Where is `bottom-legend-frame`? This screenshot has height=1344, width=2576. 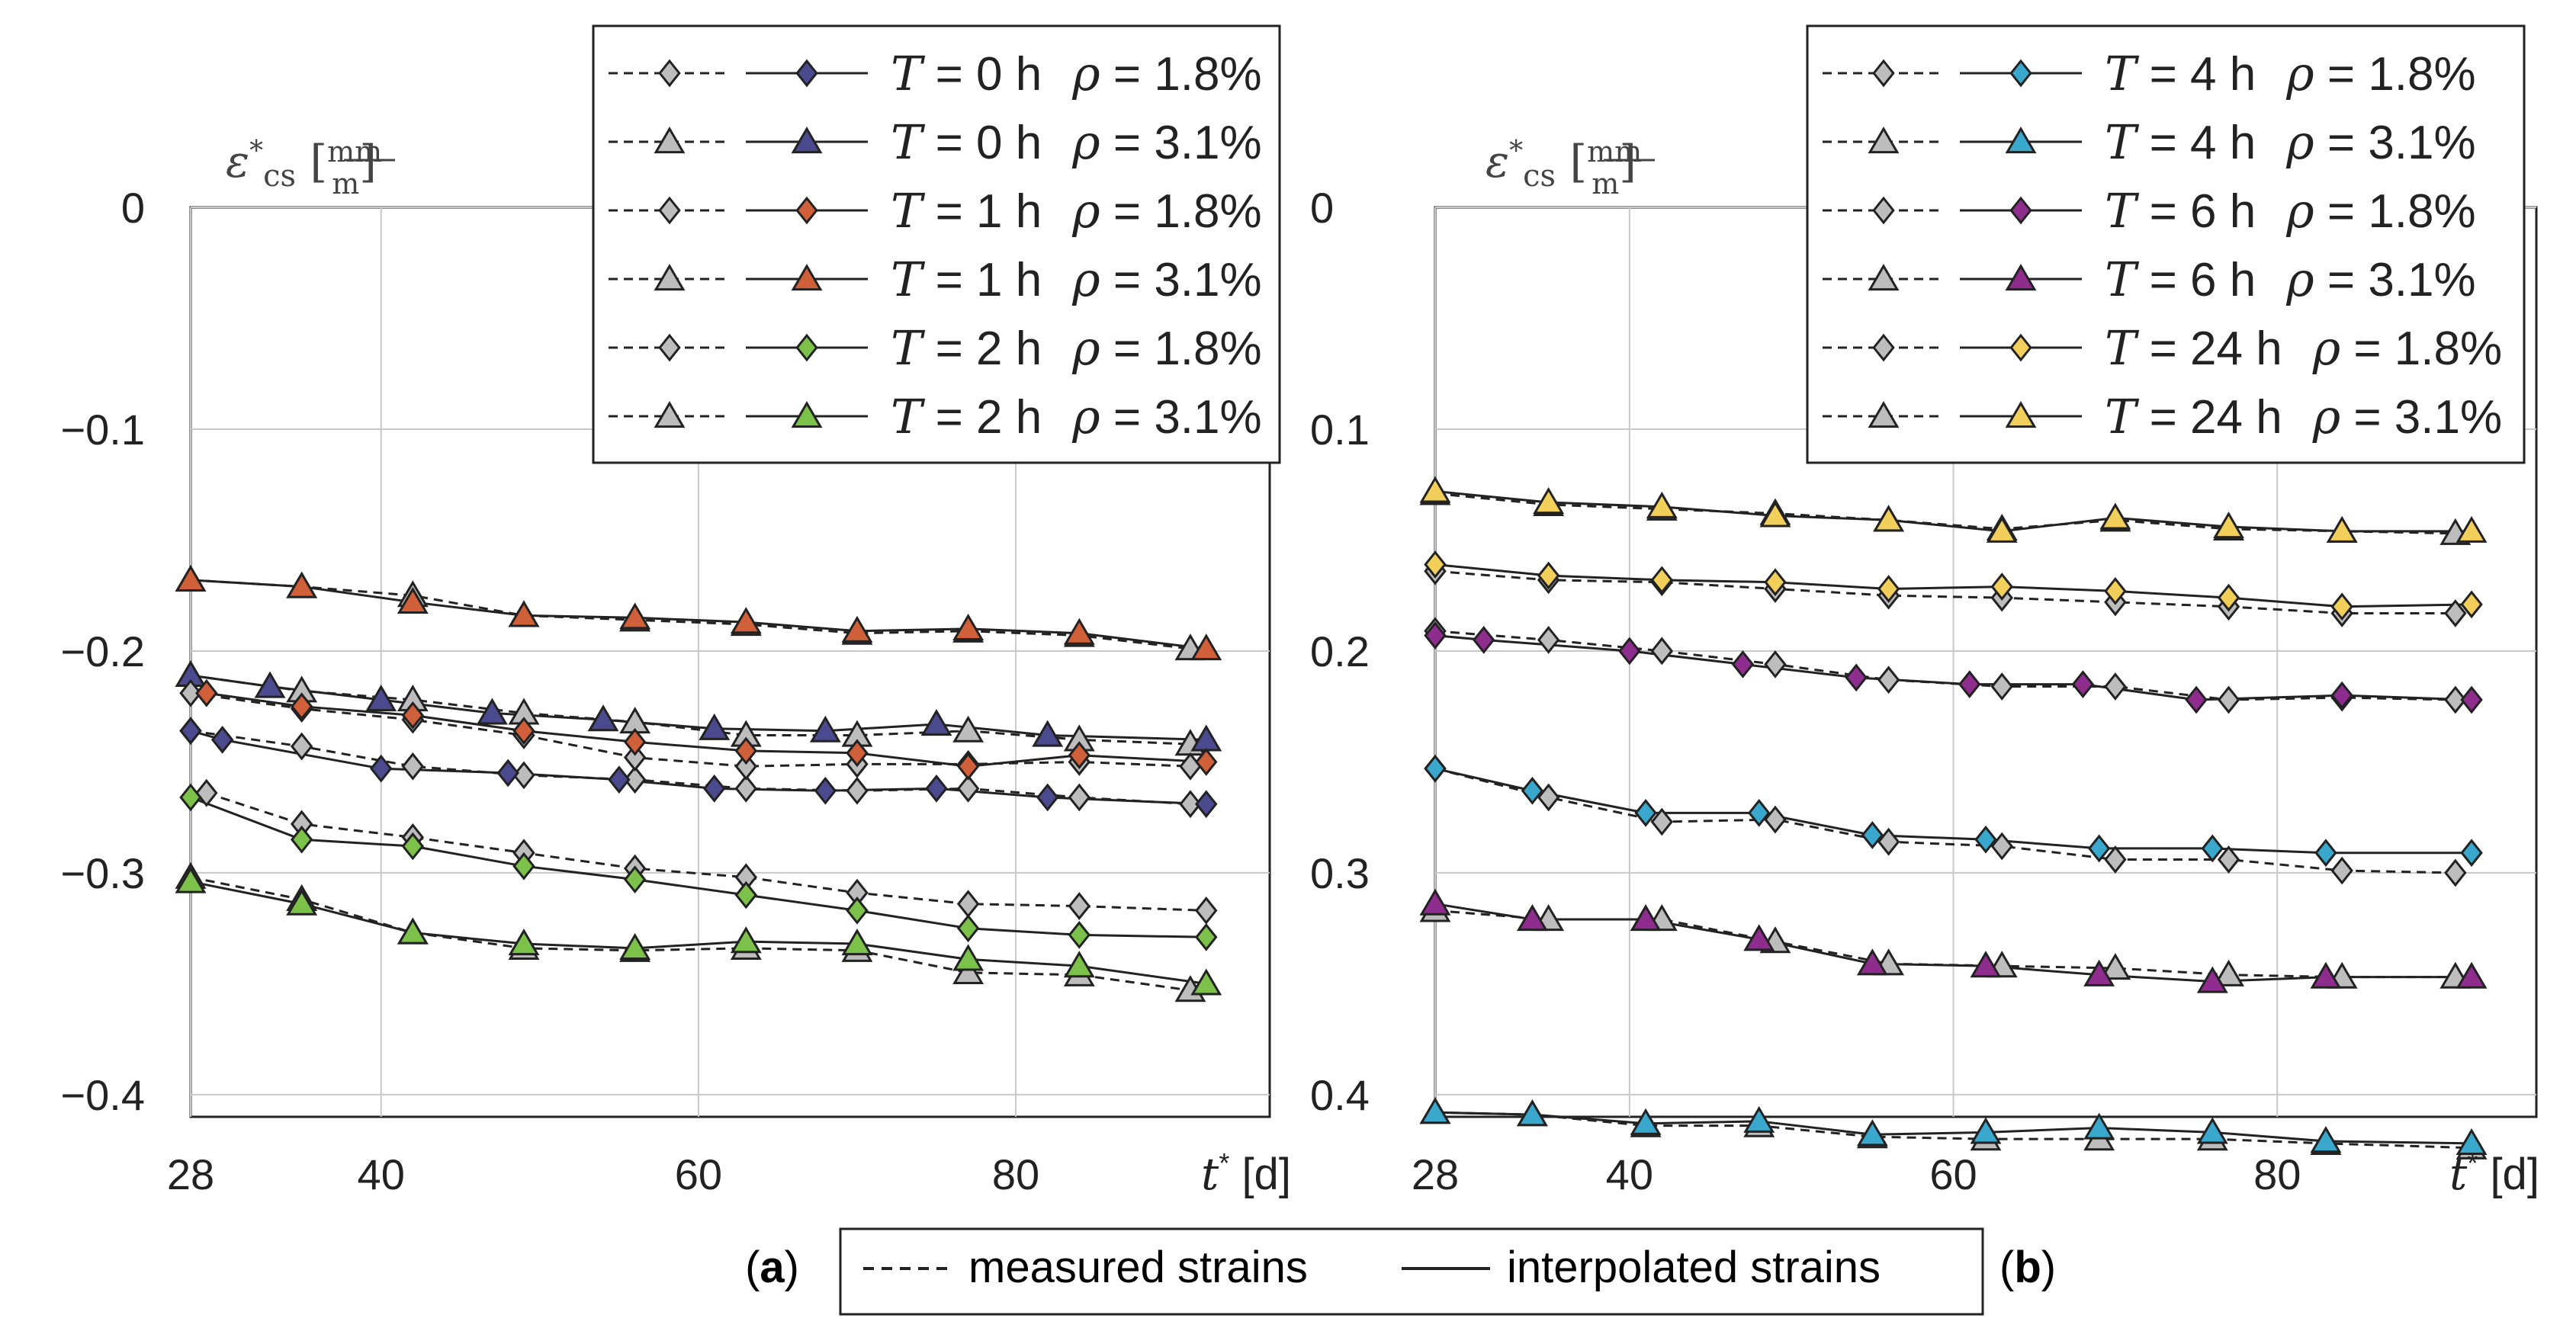 bottom-legend-frame is located at coordinates (1411, 1271).